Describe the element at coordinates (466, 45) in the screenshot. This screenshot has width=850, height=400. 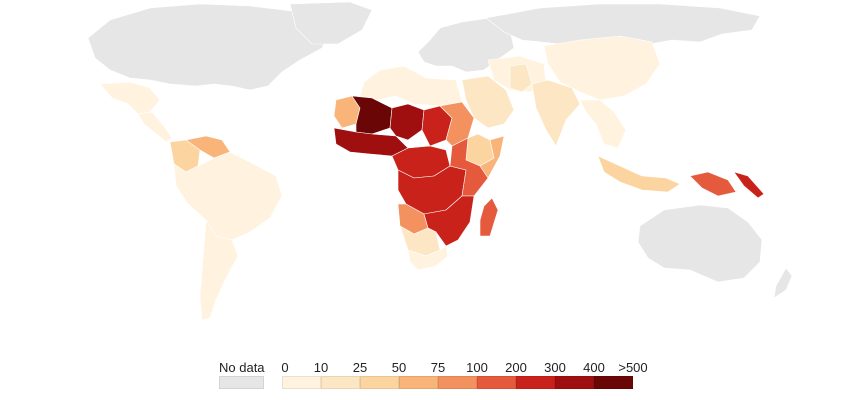
I see `europe` at that location.